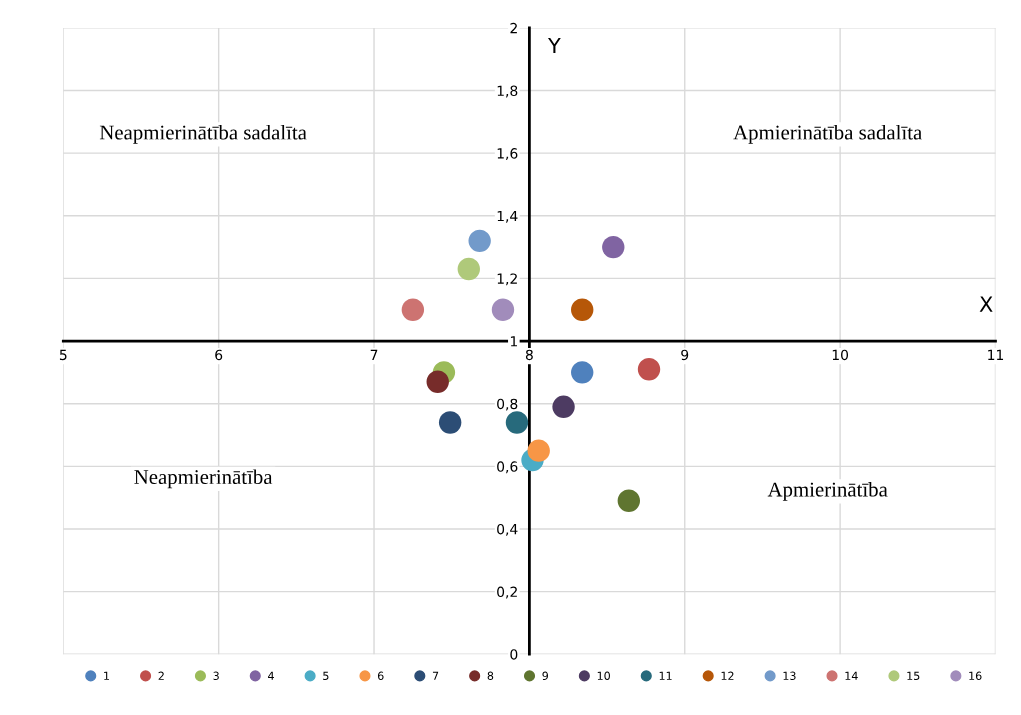 This screenshot has width=1021, height=715. Describe the element at coordinates (665, 675) in the screenshot. I see `legend-label: 11` at that location.